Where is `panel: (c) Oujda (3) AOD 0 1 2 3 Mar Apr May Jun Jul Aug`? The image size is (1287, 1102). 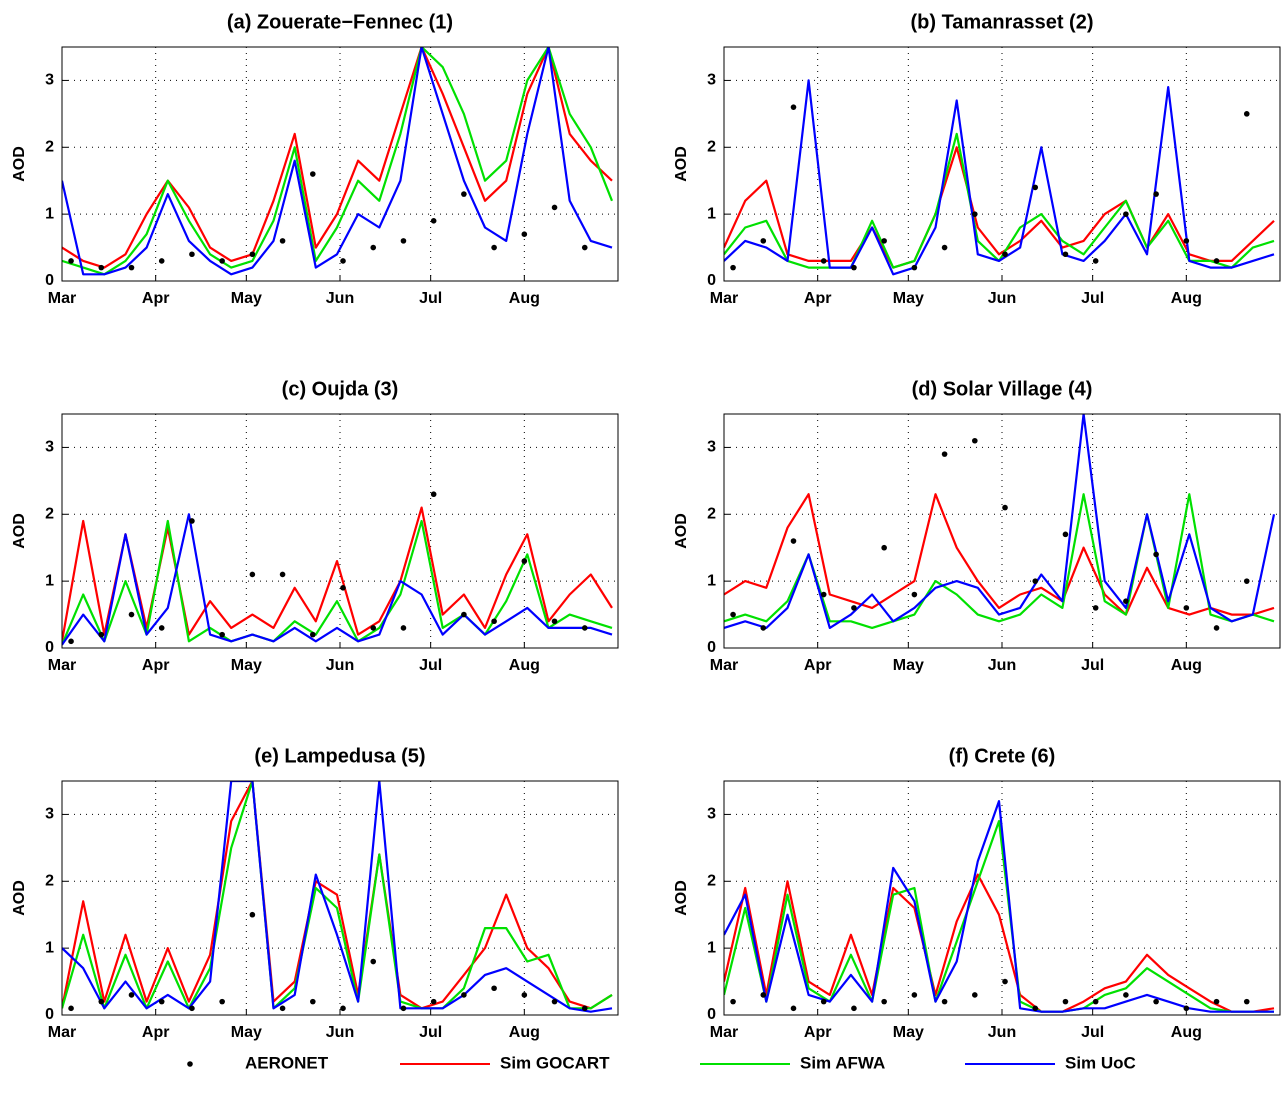
panel: (c) Oujda (3) AOD 0 1 2 3 Mar Apr May Jun Jul Aug is located at coordinates (315, 526).